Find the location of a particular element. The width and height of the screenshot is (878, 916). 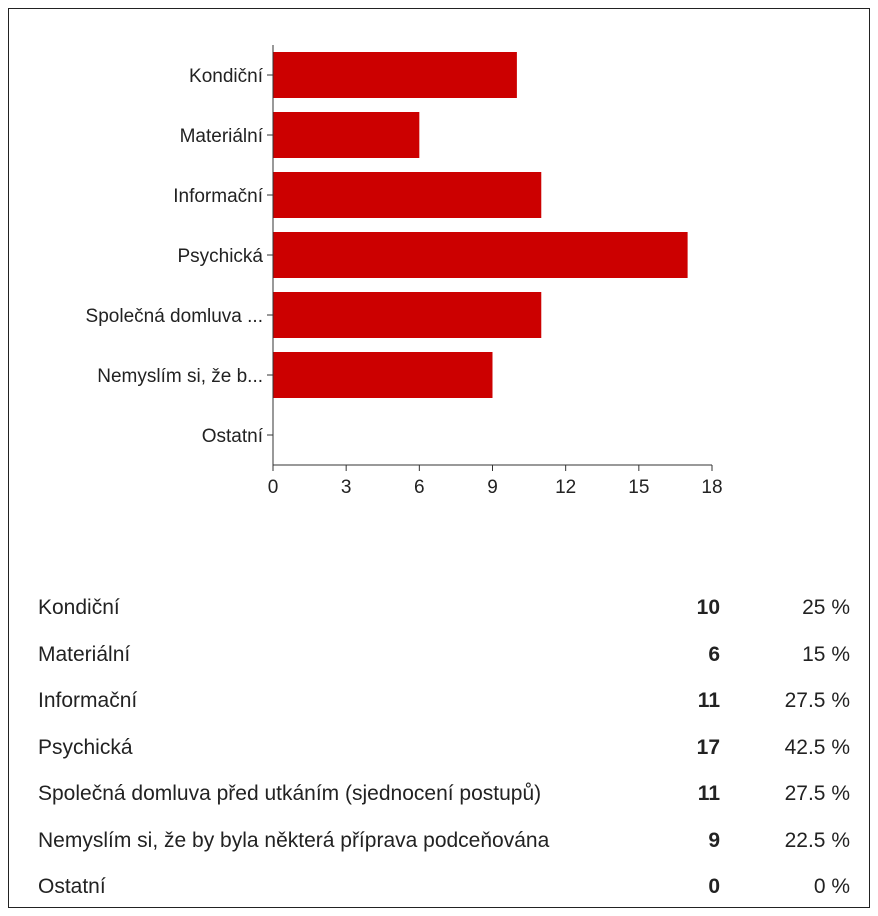

summary-label: Informační is located at coordinates (88, 701).